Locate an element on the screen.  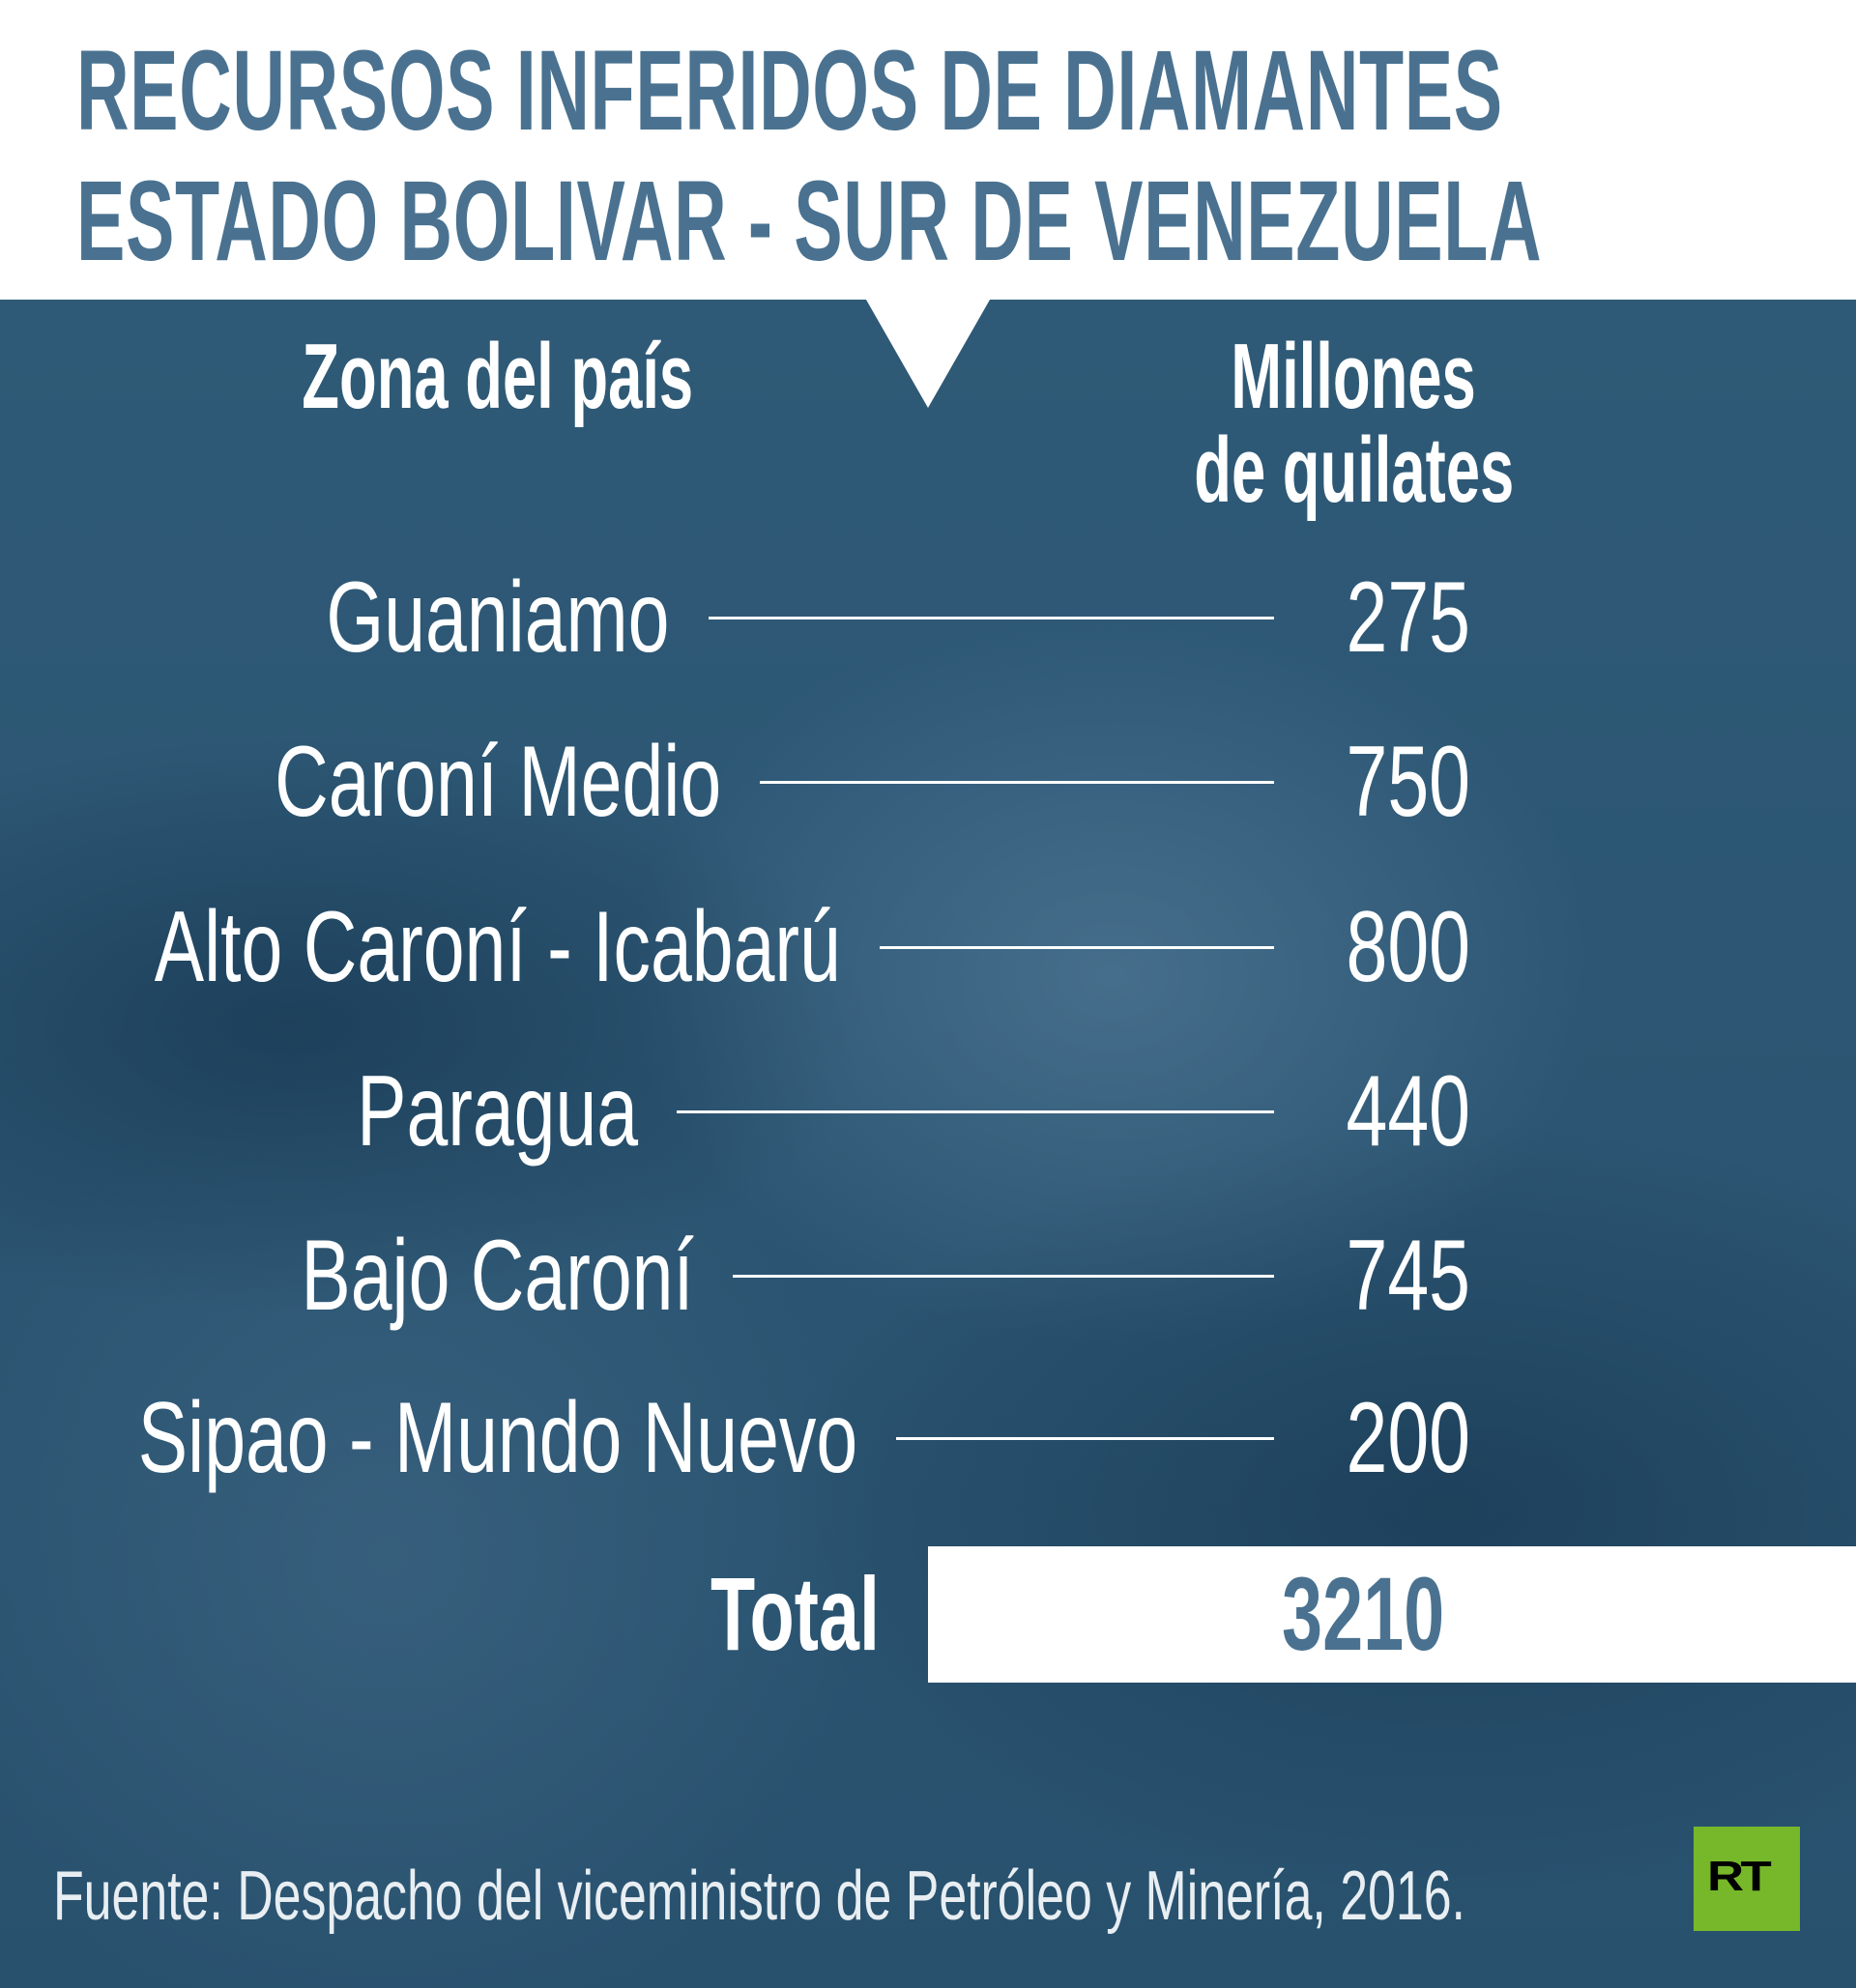
table-row: Sipao - Mundo Nuevo 200 is located at coordinates (928, 1438).